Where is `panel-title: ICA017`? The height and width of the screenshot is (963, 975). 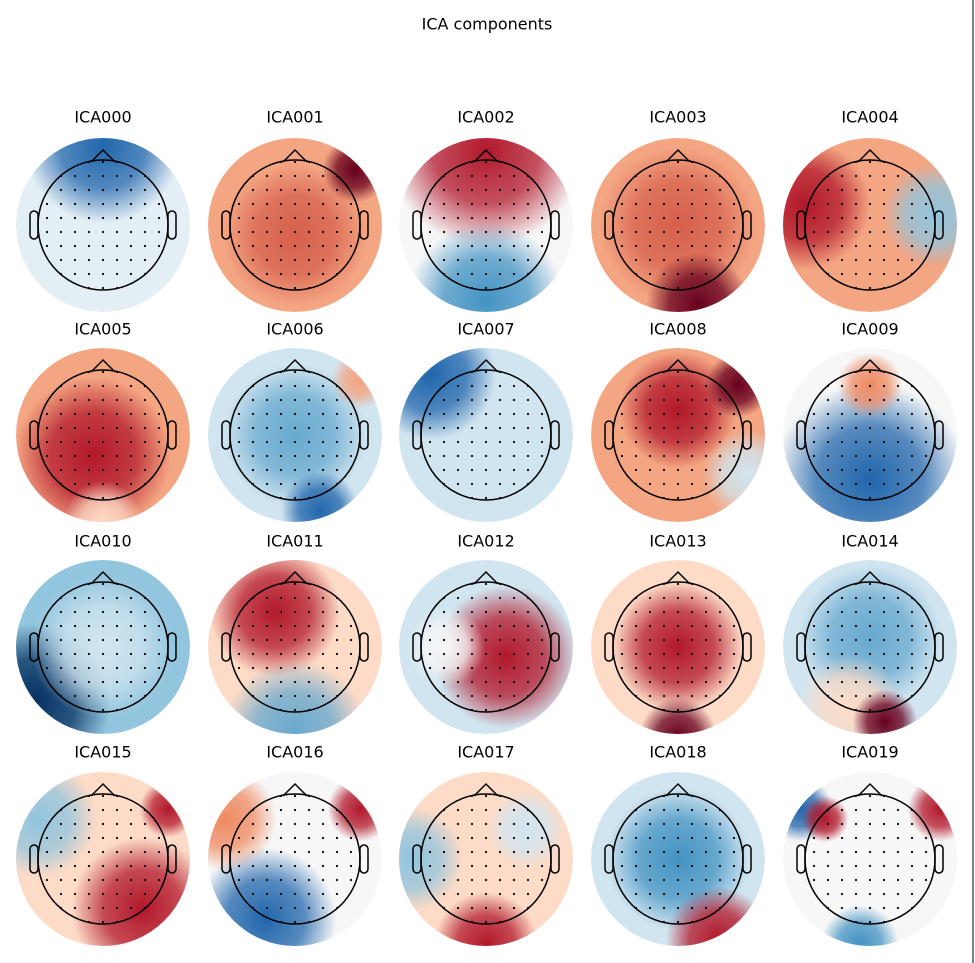 panel-title: ICA017 is located at coordinates (485, 752).